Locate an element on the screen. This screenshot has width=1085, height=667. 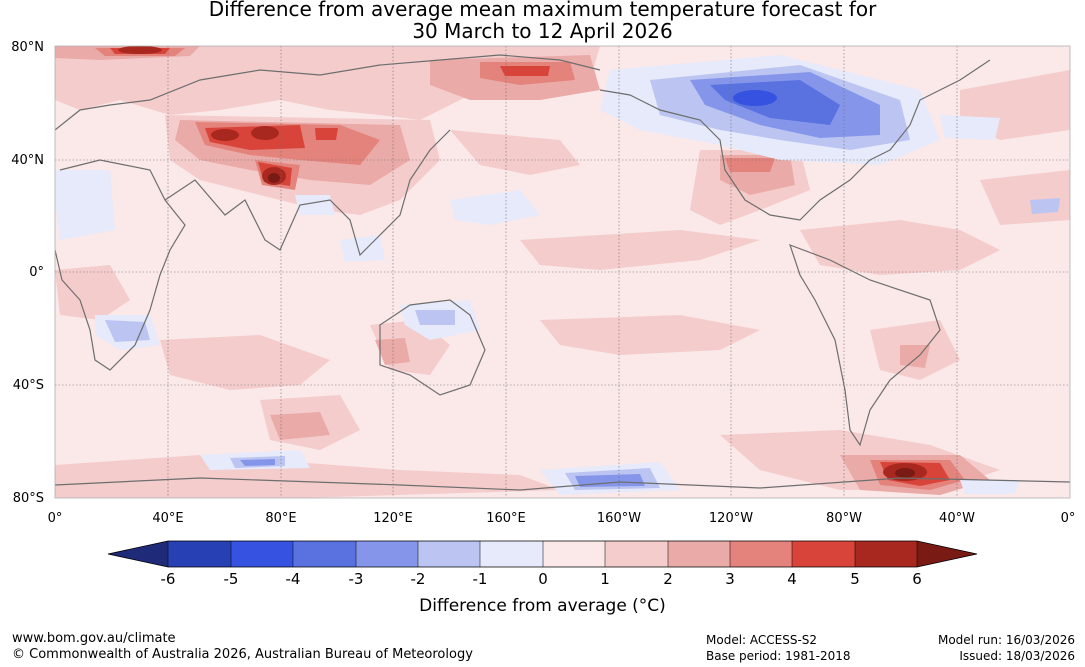
colorbar-tick: 4 is located at coordinates (792, 579).